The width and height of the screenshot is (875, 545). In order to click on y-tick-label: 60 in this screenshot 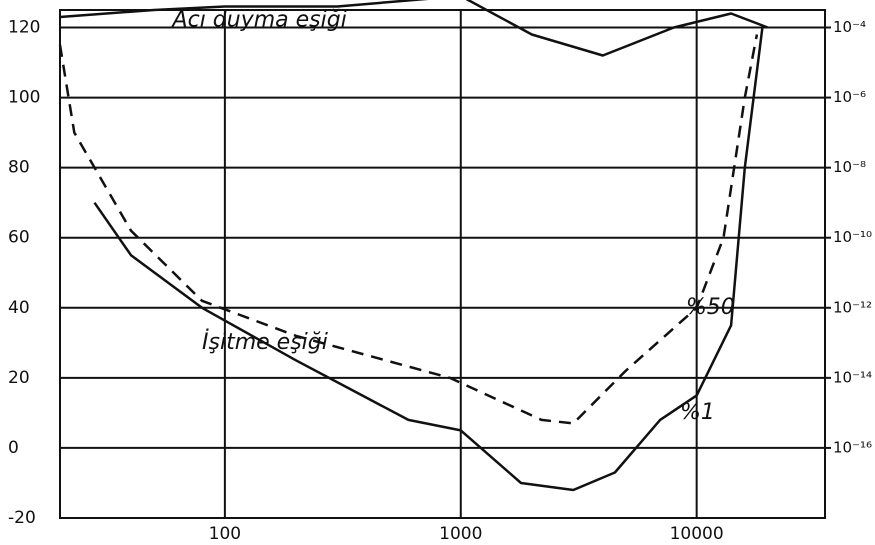, I will do `click(19, 238)`.